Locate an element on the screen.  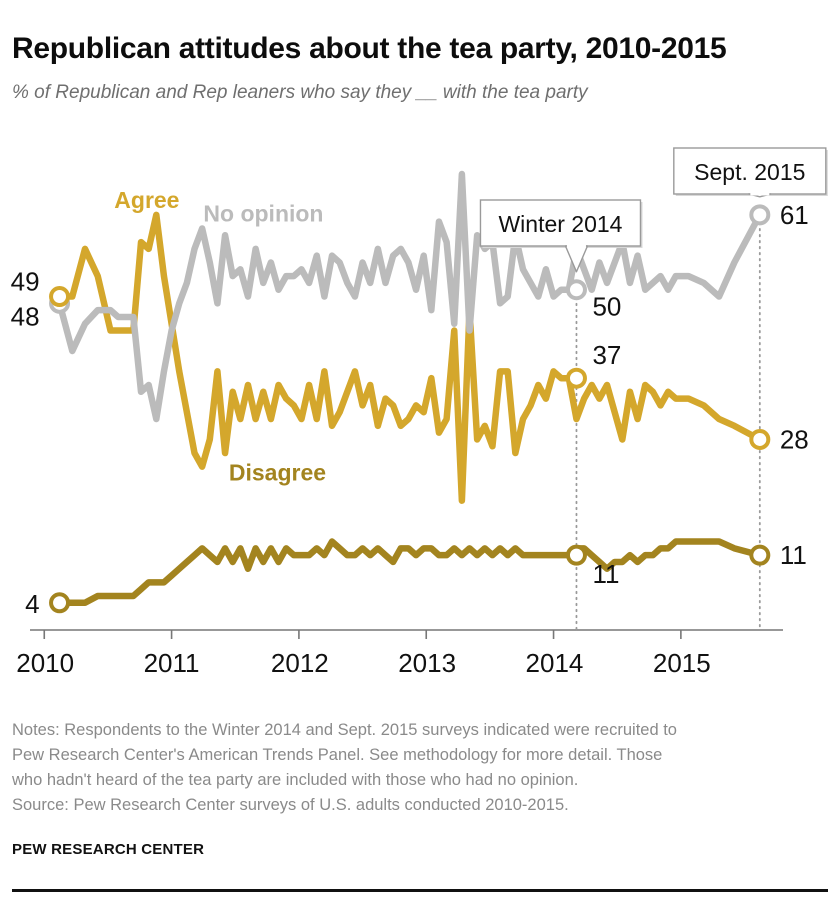
marker-disagree-start is located at coordinates (60, 603).